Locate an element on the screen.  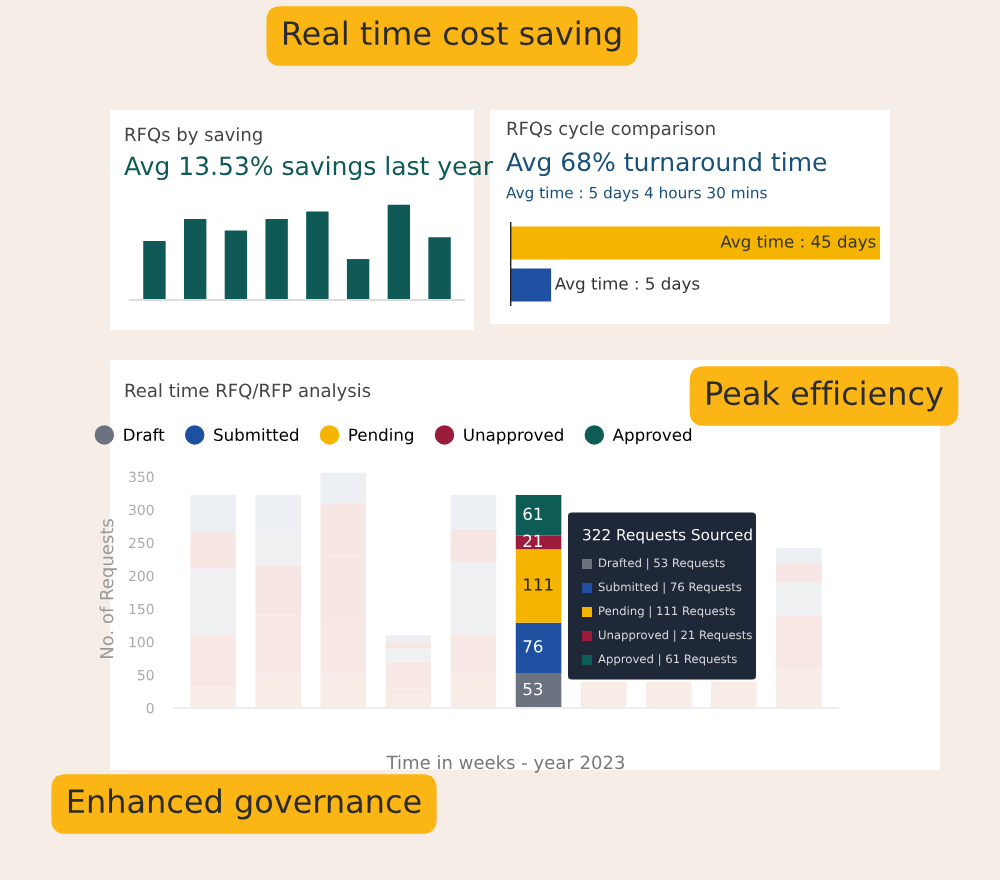
legend-label: Draft is located at coordinates (144, 435).